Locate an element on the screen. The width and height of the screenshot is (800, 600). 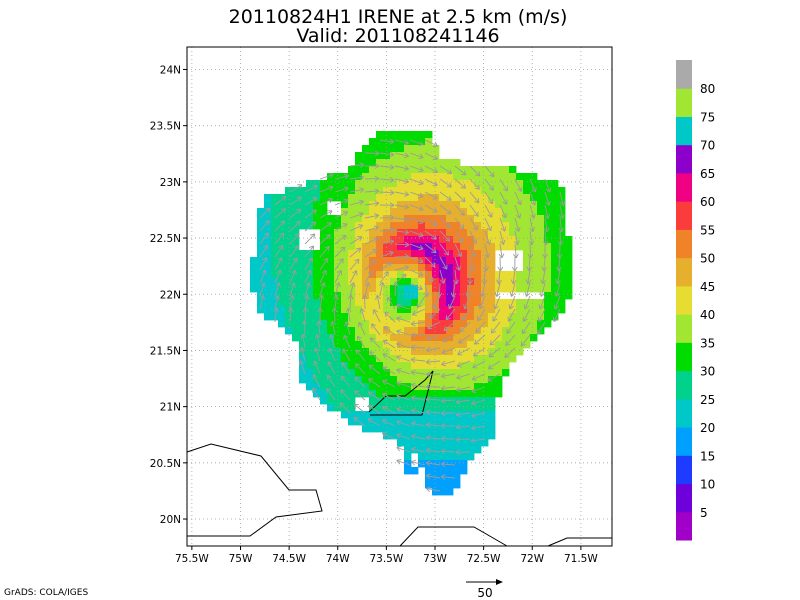
hispaniola-east-coastline is located at coordinates (579, 542).